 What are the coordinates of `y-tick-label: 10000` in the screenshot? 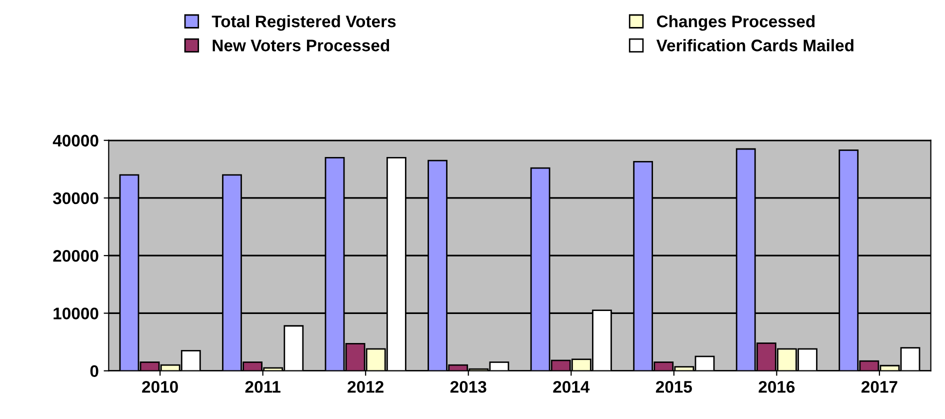 It's located at (76, 314).